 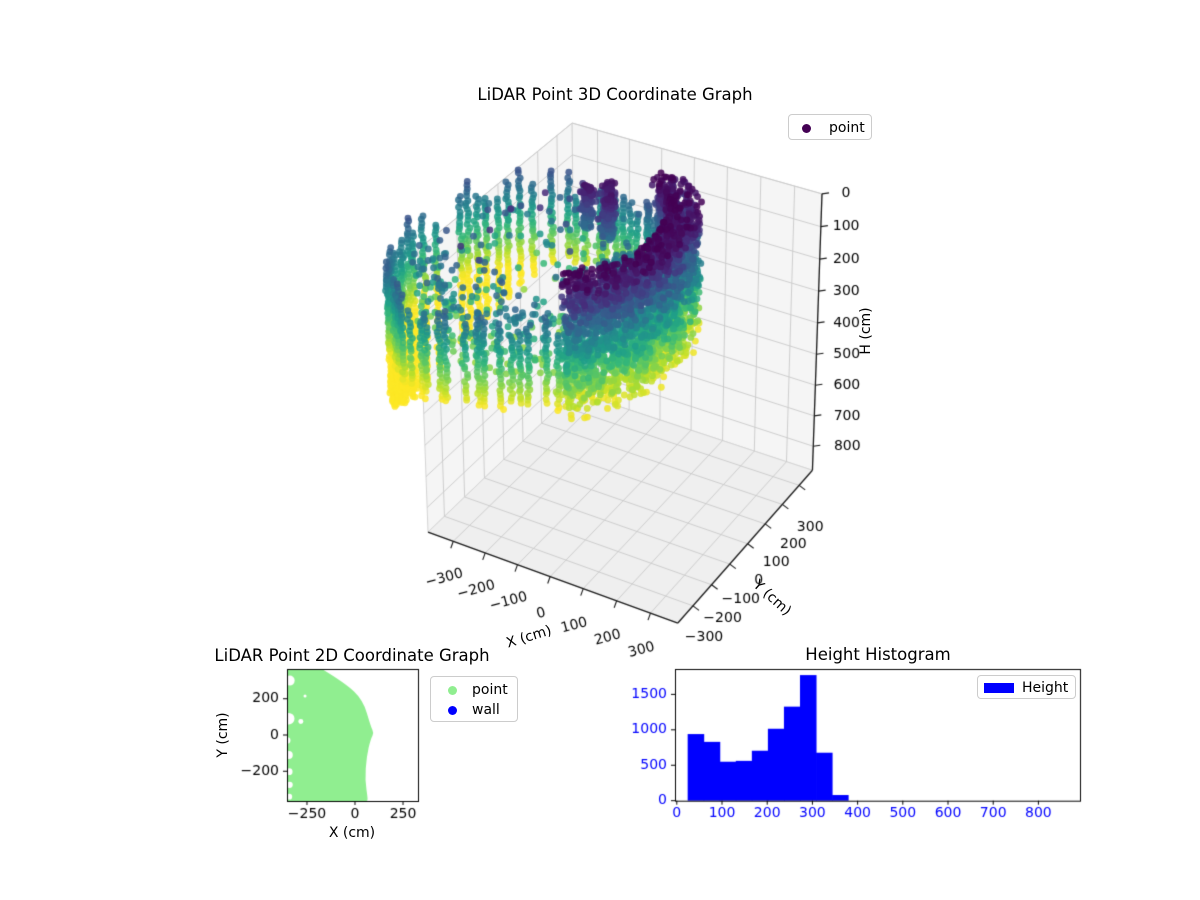 I want to click on plot2d-legend: point wall, so click(x=474, y=699).